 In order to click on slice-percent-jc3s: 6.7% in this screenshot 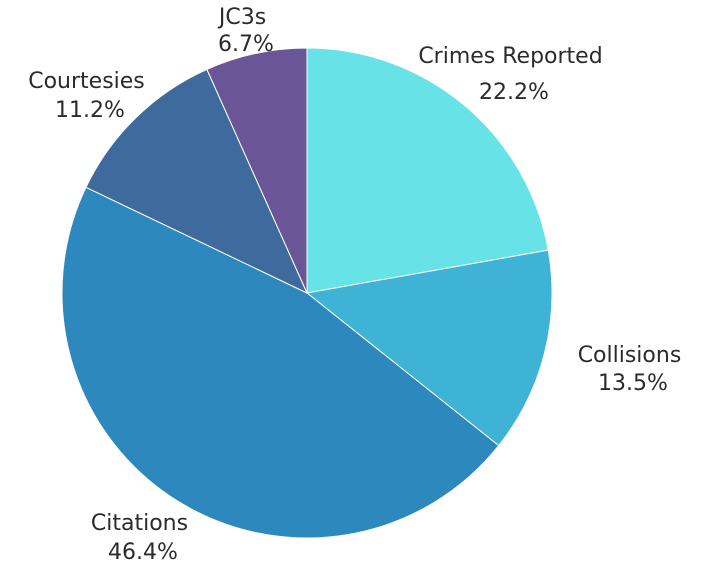, I will do `click(246, 44)`.